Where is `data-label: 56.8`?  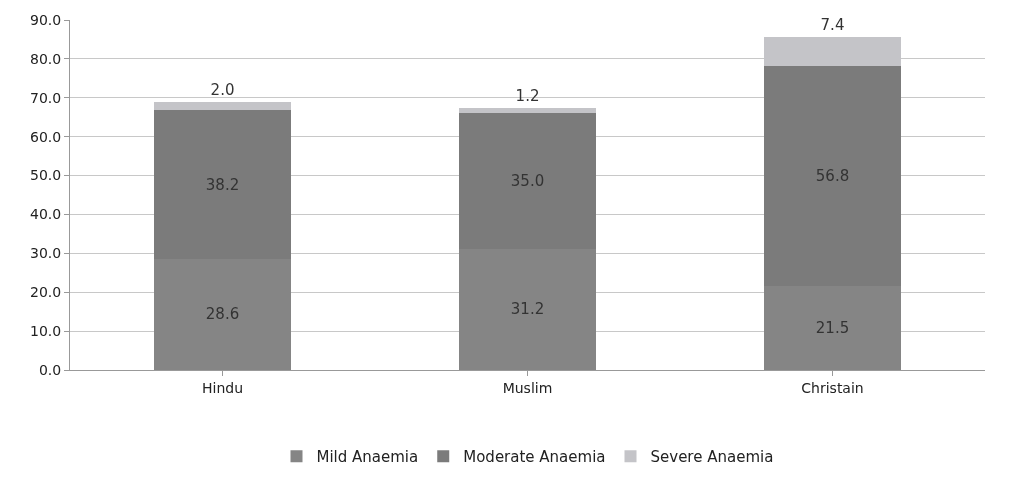
data-label: 56.8 is located at coordinates (832, 175).